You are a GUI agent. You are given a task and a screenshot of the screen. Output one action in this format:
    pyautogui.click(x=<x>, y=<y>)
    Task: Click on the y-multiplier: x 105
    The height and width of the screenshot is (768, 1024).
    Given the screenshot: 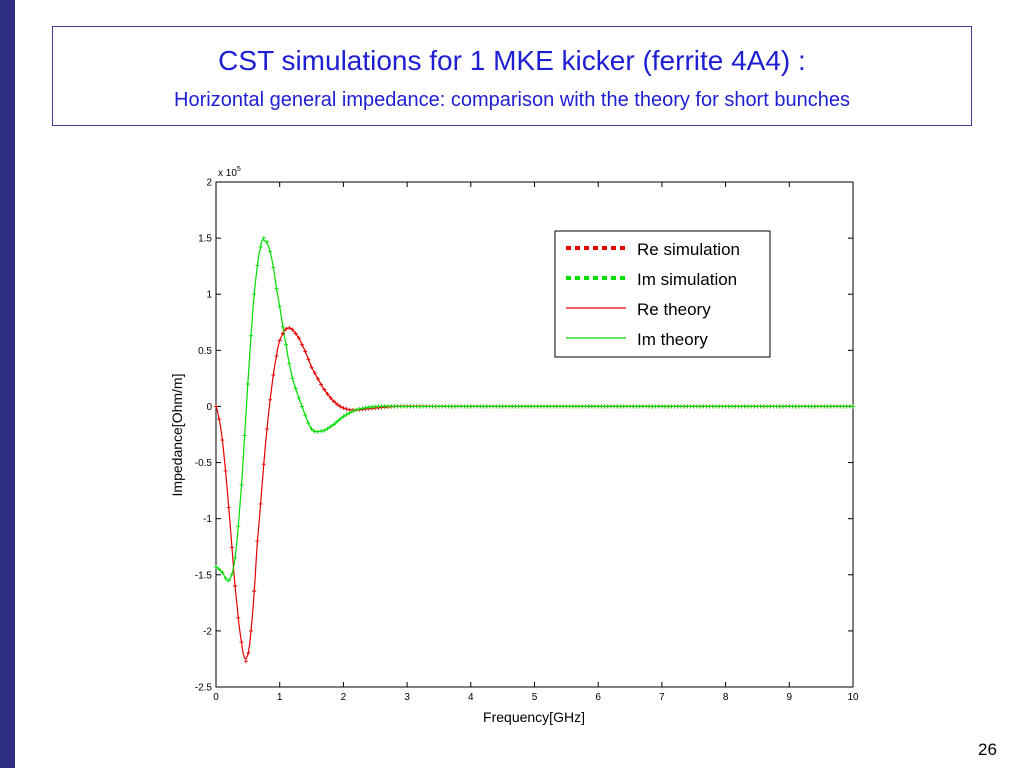 What is the action you would take?
    pyautogui.click(x=229, y=172)
    